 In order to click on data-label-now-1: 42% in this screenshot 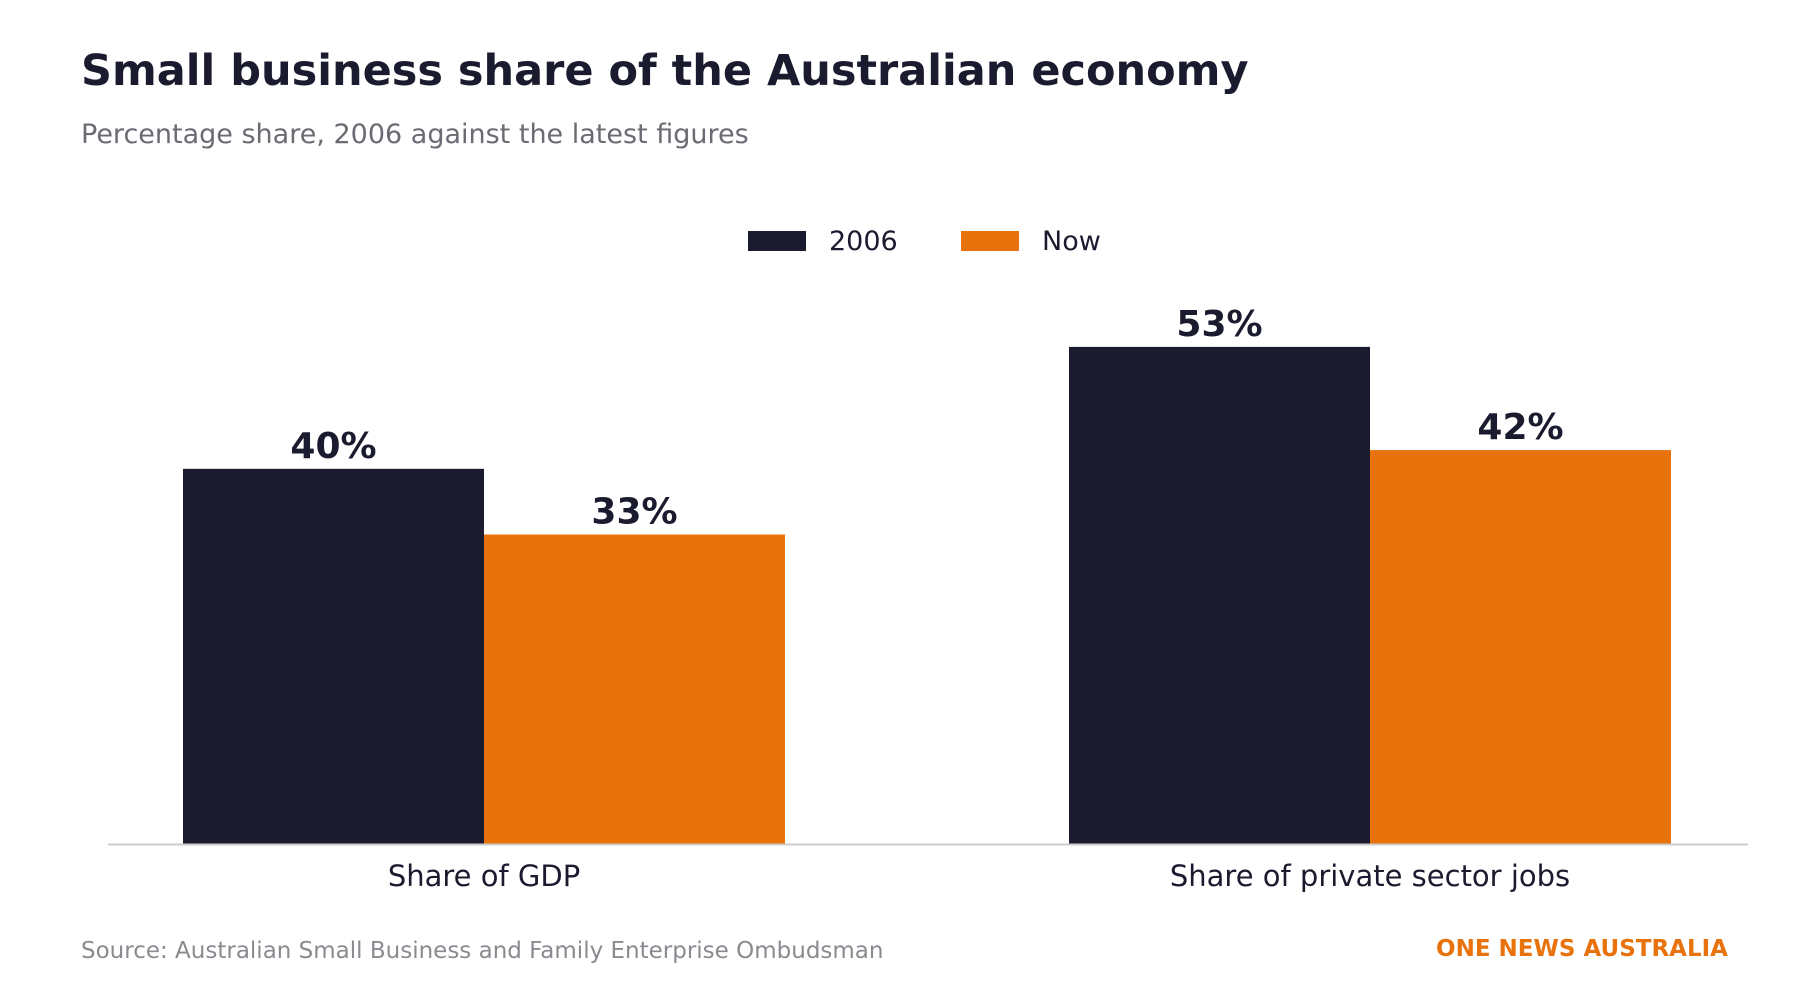, I will do `click(1520, 427)`.